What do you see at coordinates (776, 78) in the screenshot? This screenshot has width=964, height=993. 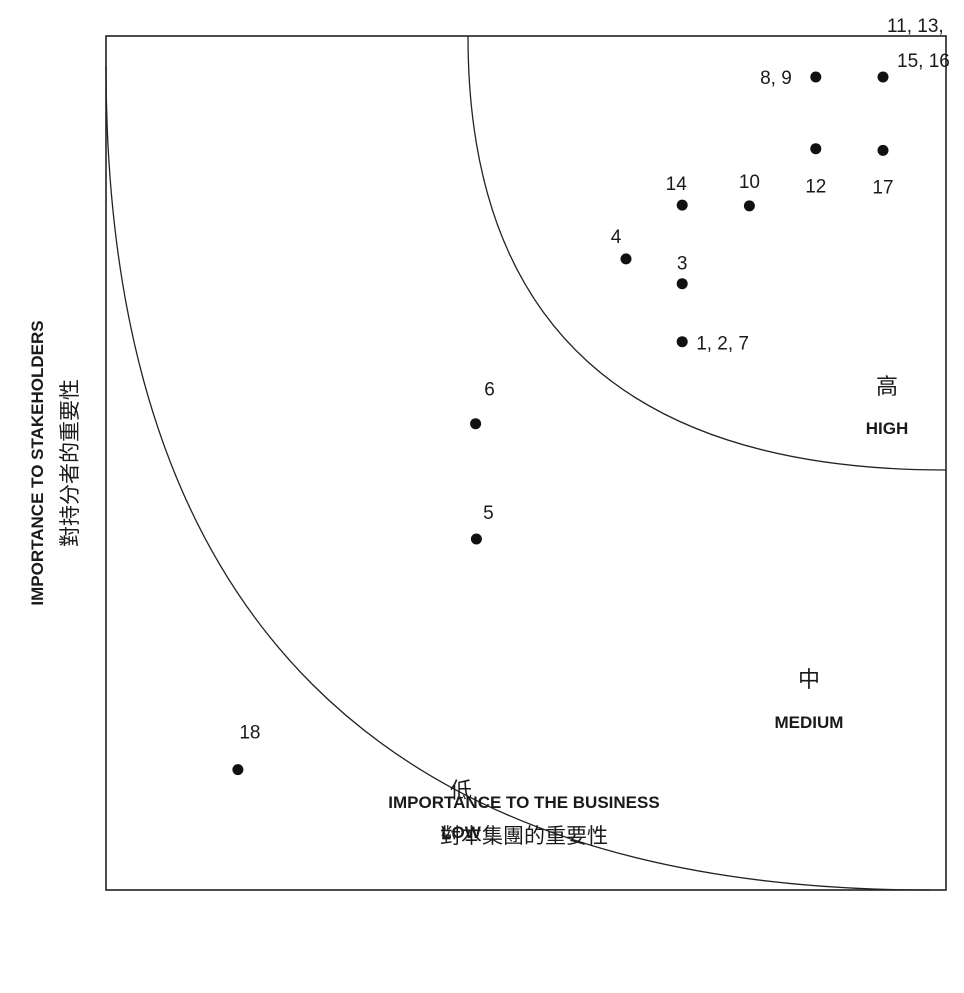 I see `data-point-label: 8, 9` at bounding box center [776, 78].